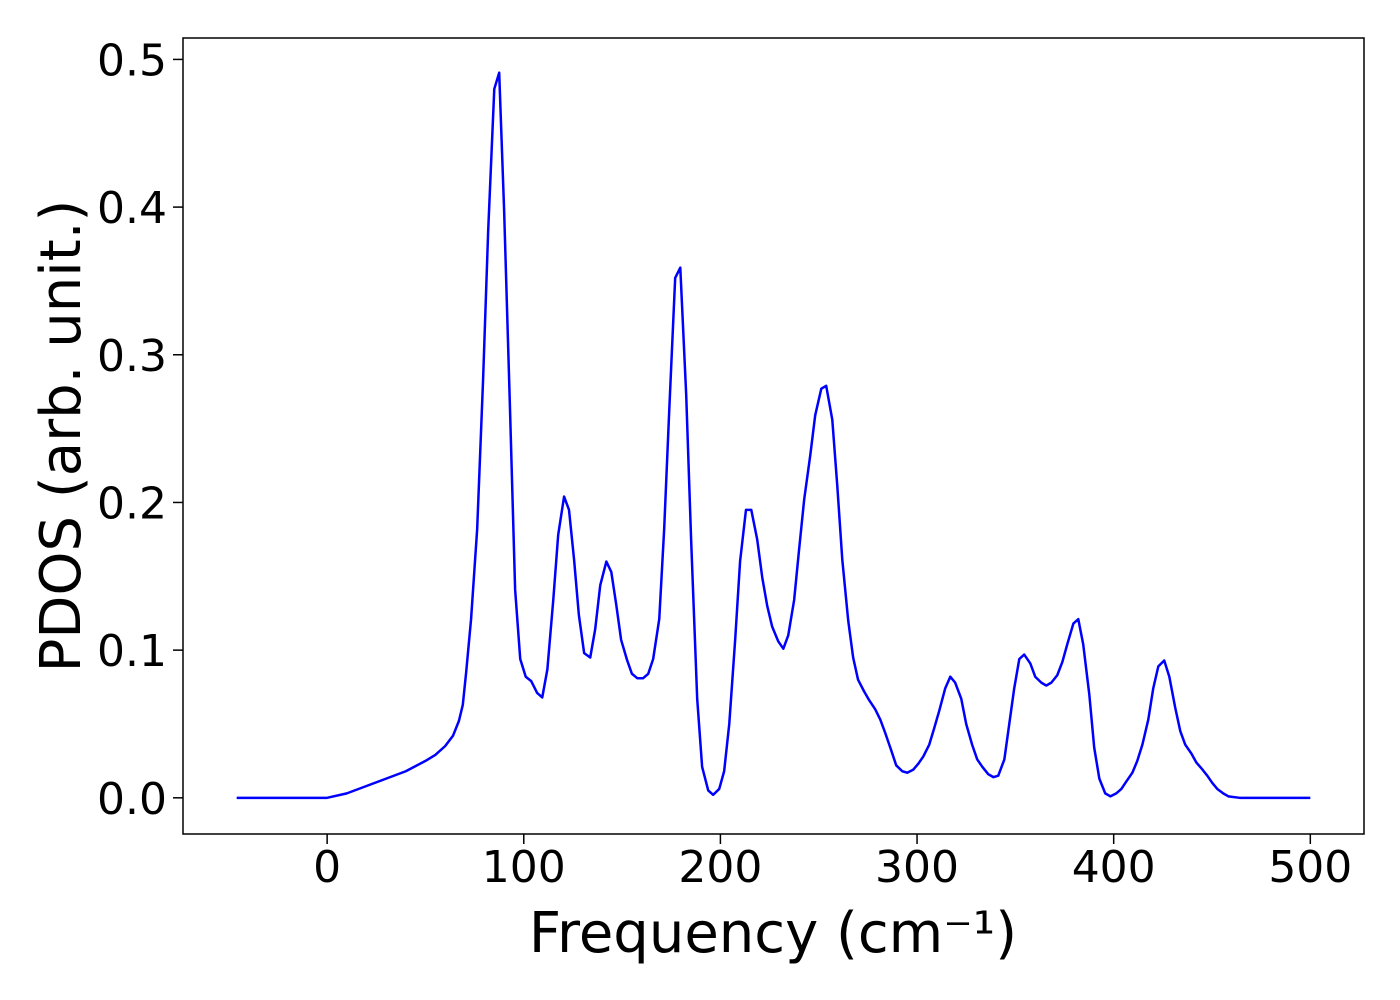 The width and height of the screenshot is (1400, 1000). What do you see at coordinates (1310, 867) in the screenshot?
I see `x-tick-label: 500` at bounding box center [1310, 867].